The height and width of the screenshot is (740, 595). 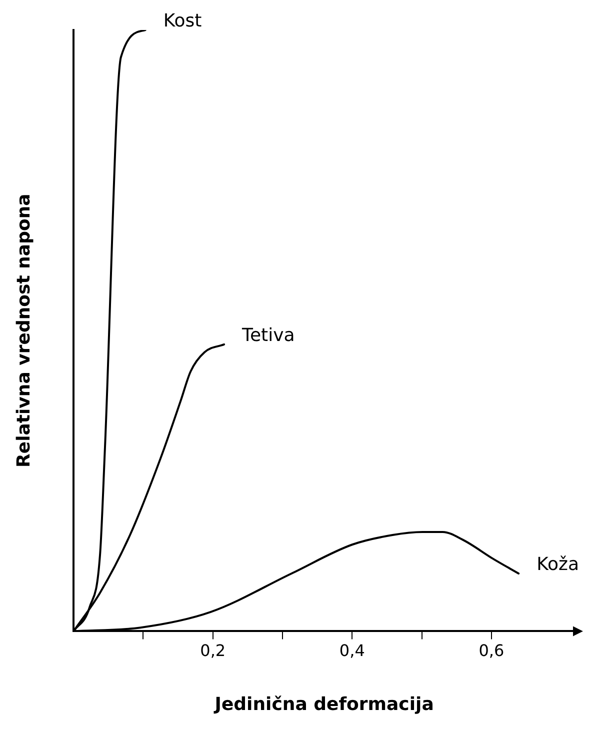 I want to click on series-label: Tetiva, so click(x=268, y=335).